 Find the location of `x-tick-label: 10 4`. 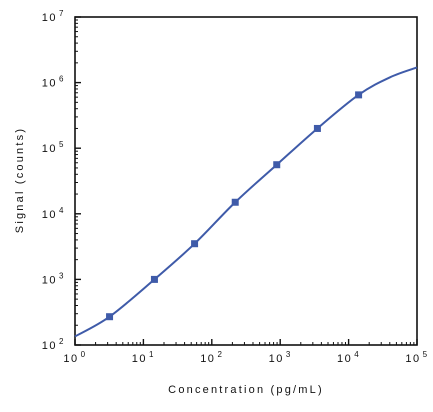

x-tick-label: 10 4 is located at coordinates (348, 357).